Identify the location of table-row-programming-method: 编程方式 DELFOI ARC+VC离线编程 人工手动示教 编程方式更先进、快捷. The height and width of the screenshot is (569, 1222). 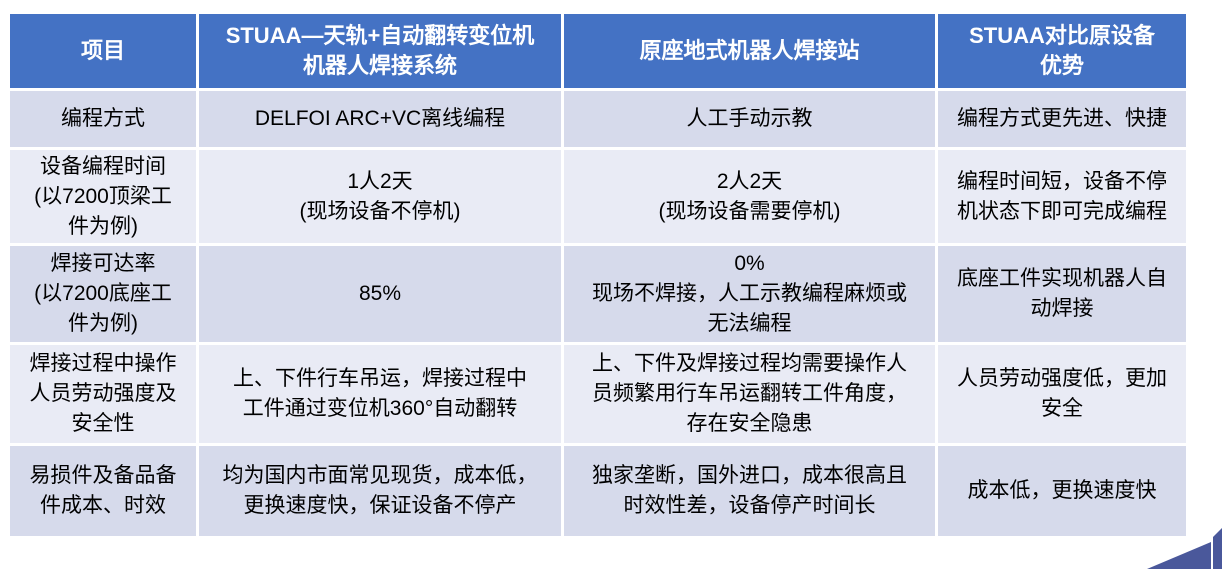
(598, 119).